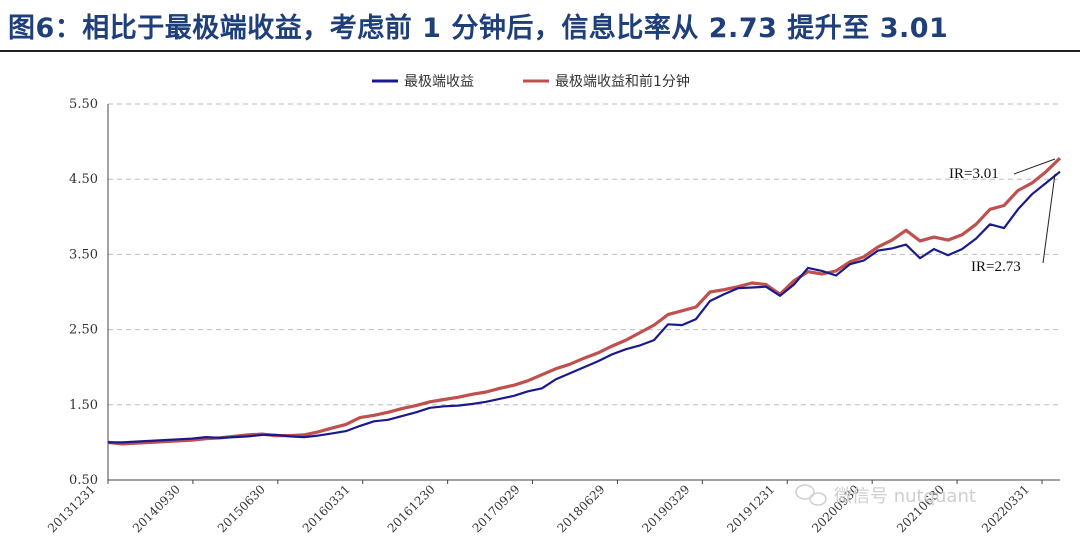 The height and width of the screenshot is (546, 1080). I want to click on x-tick-label: 20140930, so click(156, 508).